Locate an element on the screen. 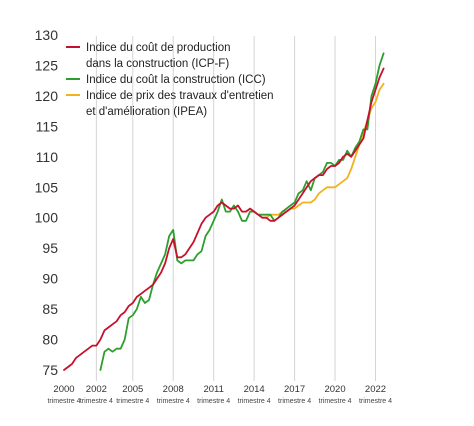  x-tick-label: 2020 is located at coordinates (334, 389).